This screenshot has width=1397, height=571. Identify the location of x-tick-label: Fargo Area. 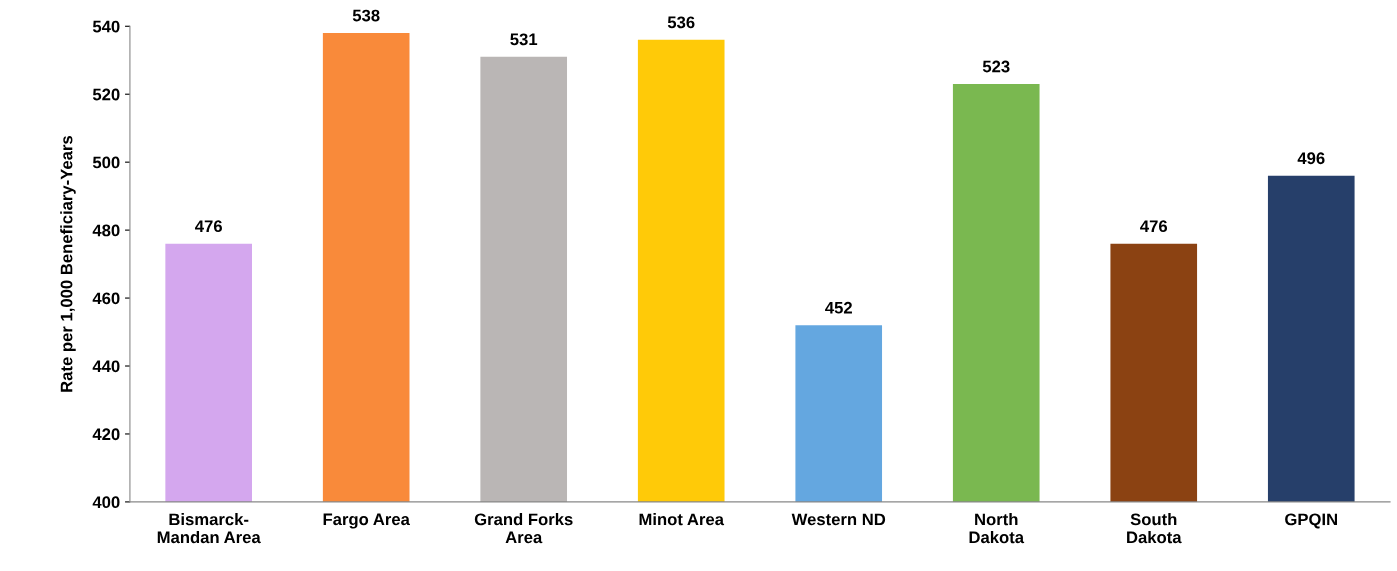
(366, 521).